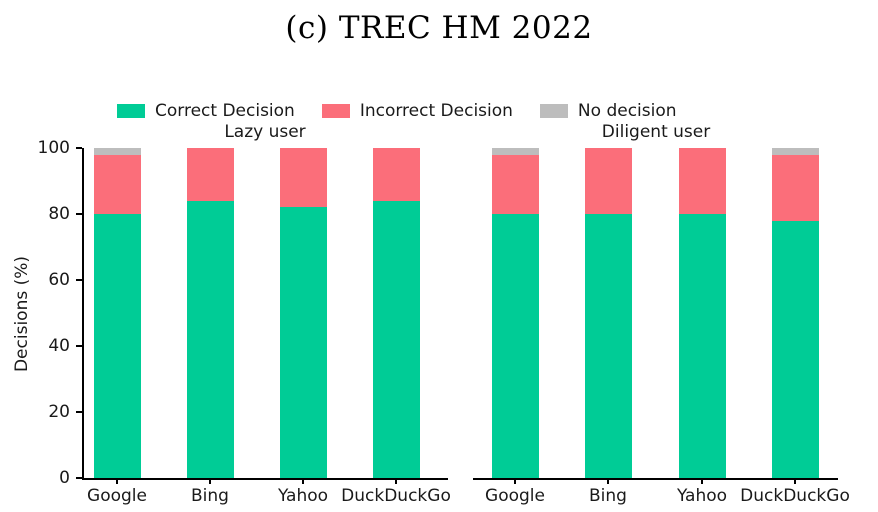  Describe the element at coordinates (335, 111) in the screenshot. I see `incorrect-decision-swatch-icon` at that location.